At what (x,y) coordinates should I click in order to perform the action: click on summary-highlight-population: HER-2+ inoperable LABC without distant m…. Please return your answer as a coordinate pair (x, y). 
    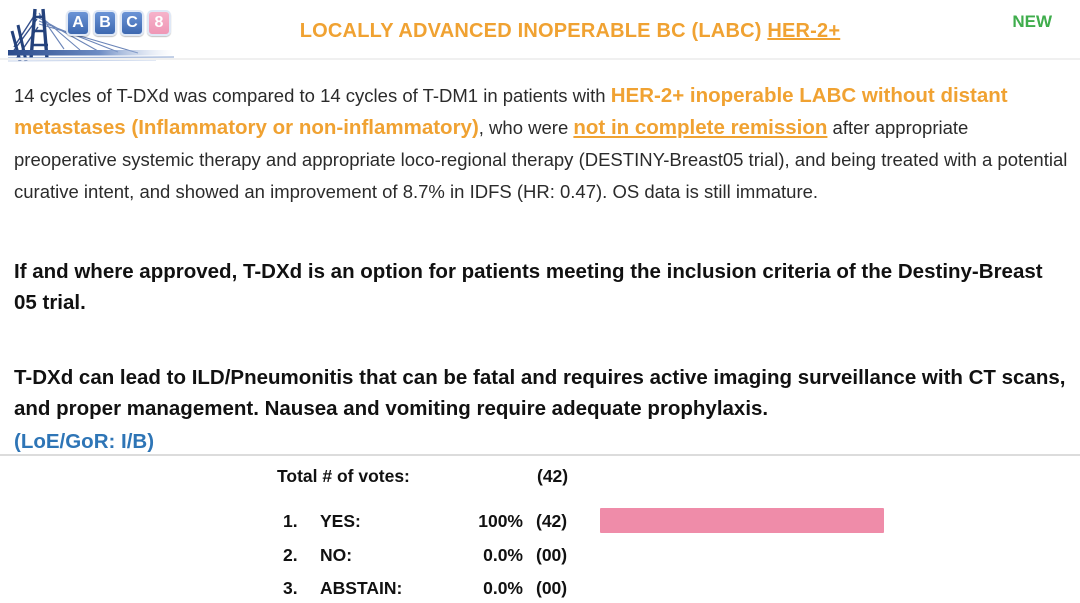
    Looking at the image, I should click on (511, 111).